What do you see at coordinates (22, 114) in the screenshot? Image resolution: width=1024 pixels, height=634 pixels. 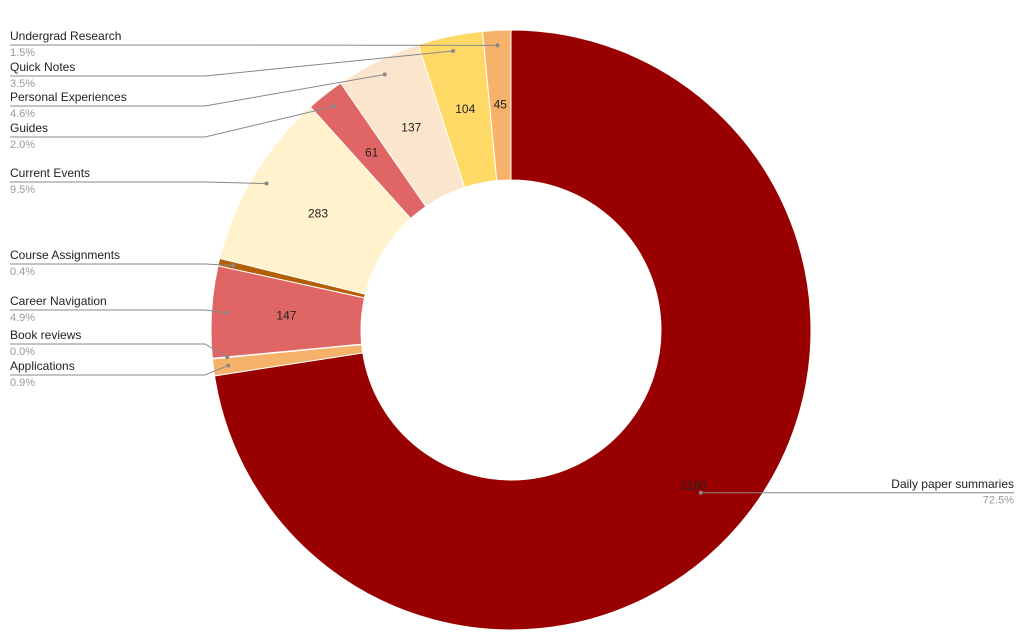 I see `percent-label: 4.6%` at bounding box center [22, 114].